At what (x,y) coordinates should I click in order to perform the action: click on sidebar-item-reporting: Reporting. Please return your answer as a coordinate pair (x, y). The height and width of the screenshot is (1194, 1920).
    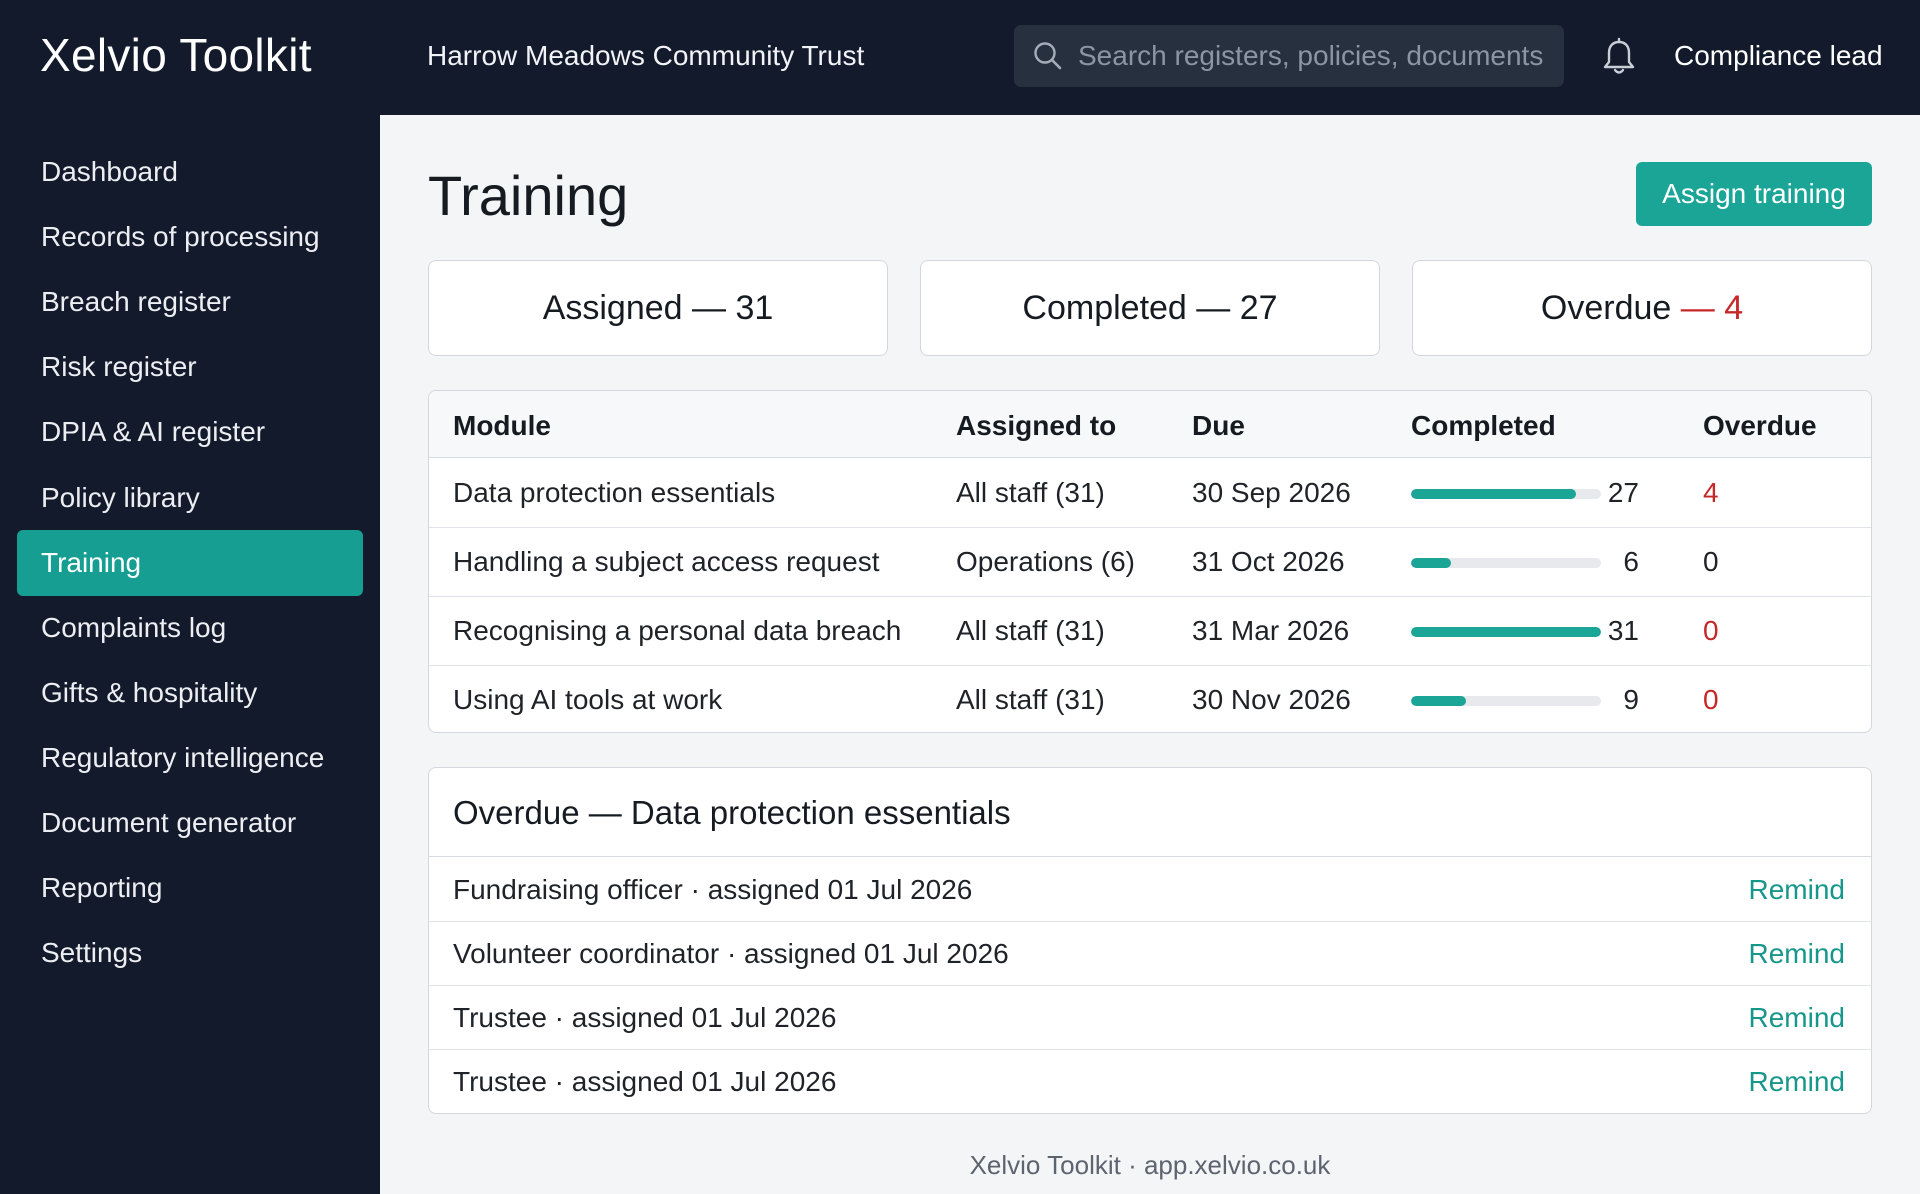
    Looking at the image, I should click on (102, 887).